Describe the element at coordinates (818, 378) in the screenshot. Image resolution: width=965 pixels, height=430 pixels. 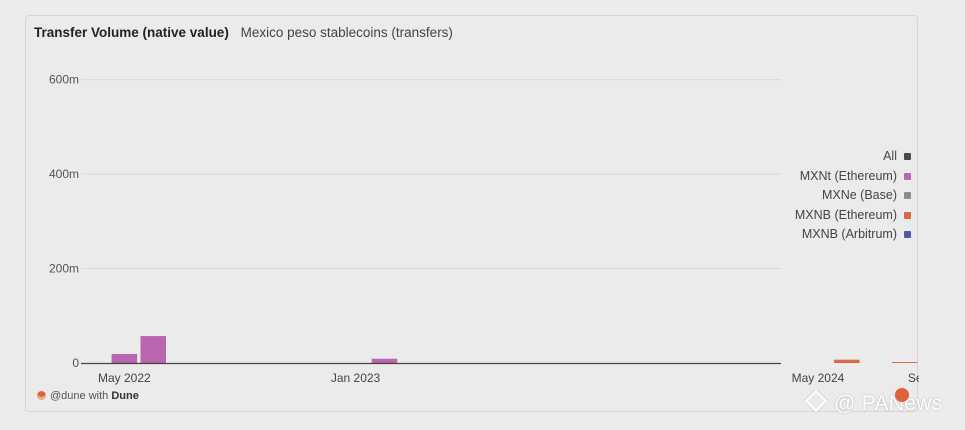
I see `x-tick-label: May 2024` at that location.